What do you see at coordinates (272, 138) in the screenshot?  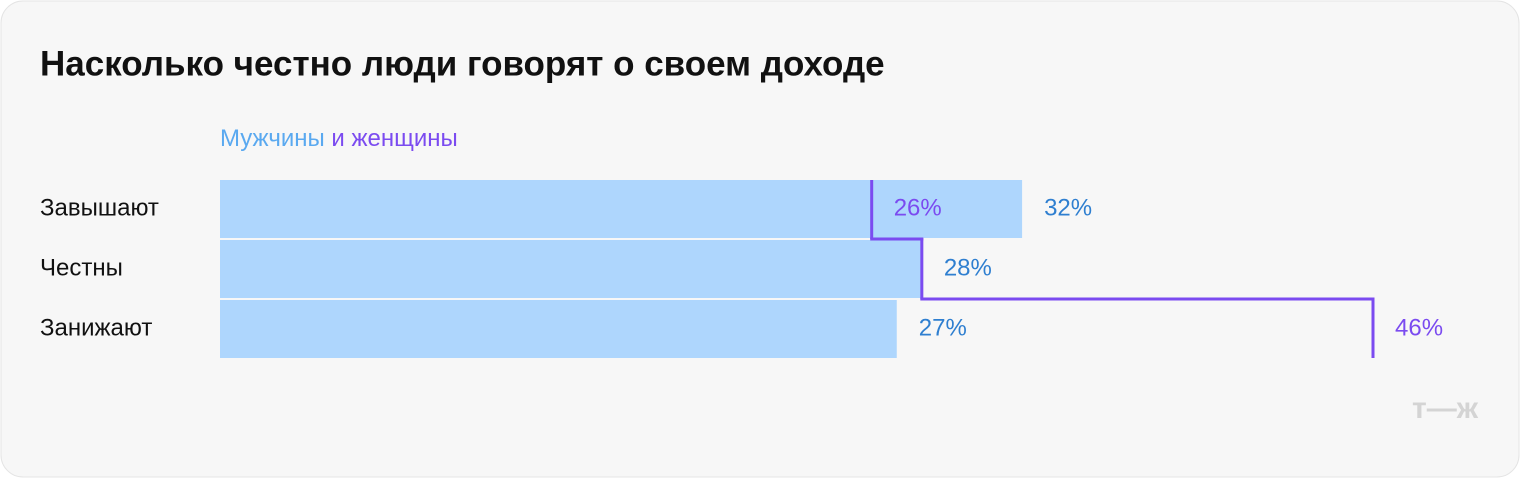 I see `legend-entry: Мужчины` at bounding box center [272, 138].